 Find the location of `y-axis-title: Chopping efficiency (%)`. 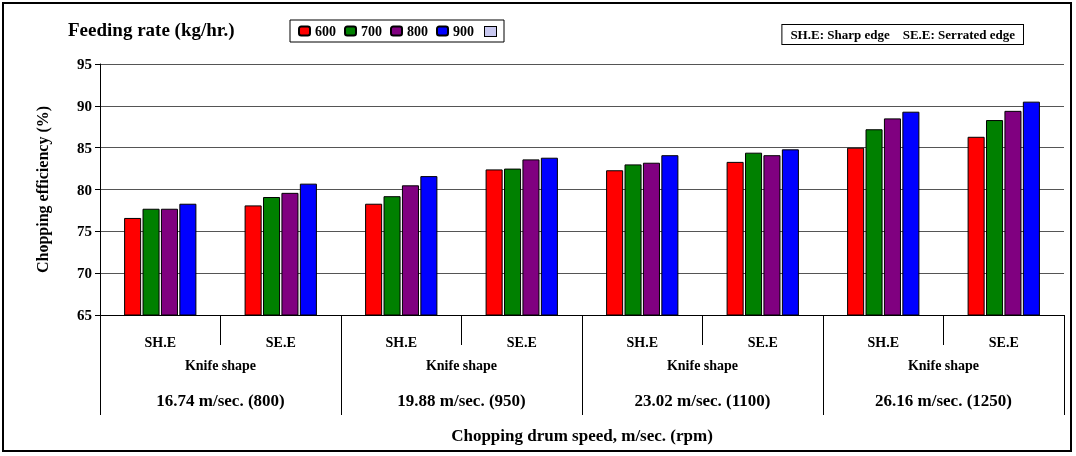

y-axis-title: Chopping efficiency (%) is located at coordinates (42, 189).